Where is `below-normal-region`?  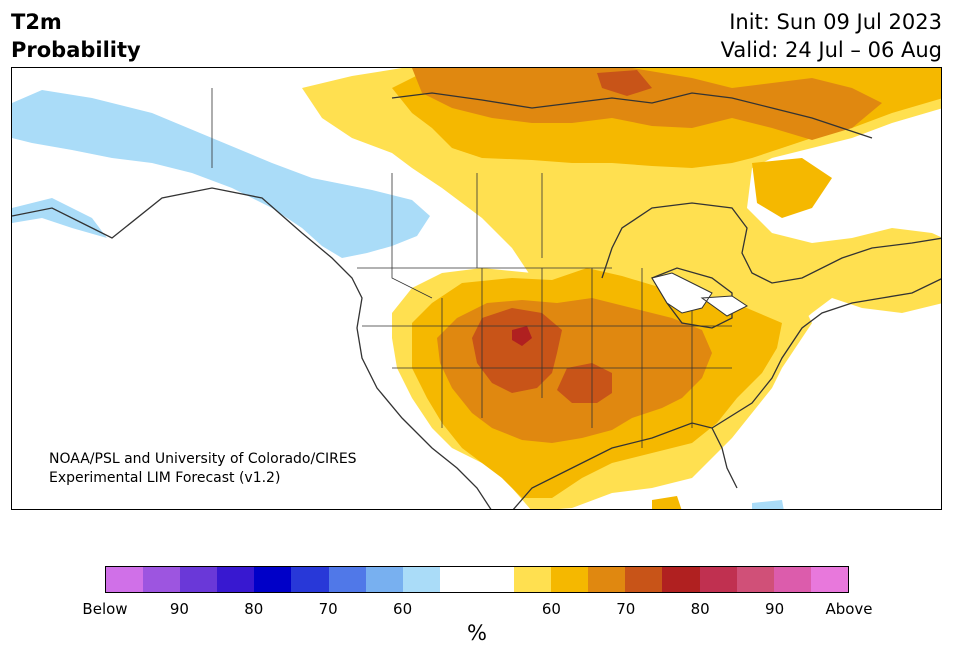
below-normal-region is located at coordinates (221, 174).